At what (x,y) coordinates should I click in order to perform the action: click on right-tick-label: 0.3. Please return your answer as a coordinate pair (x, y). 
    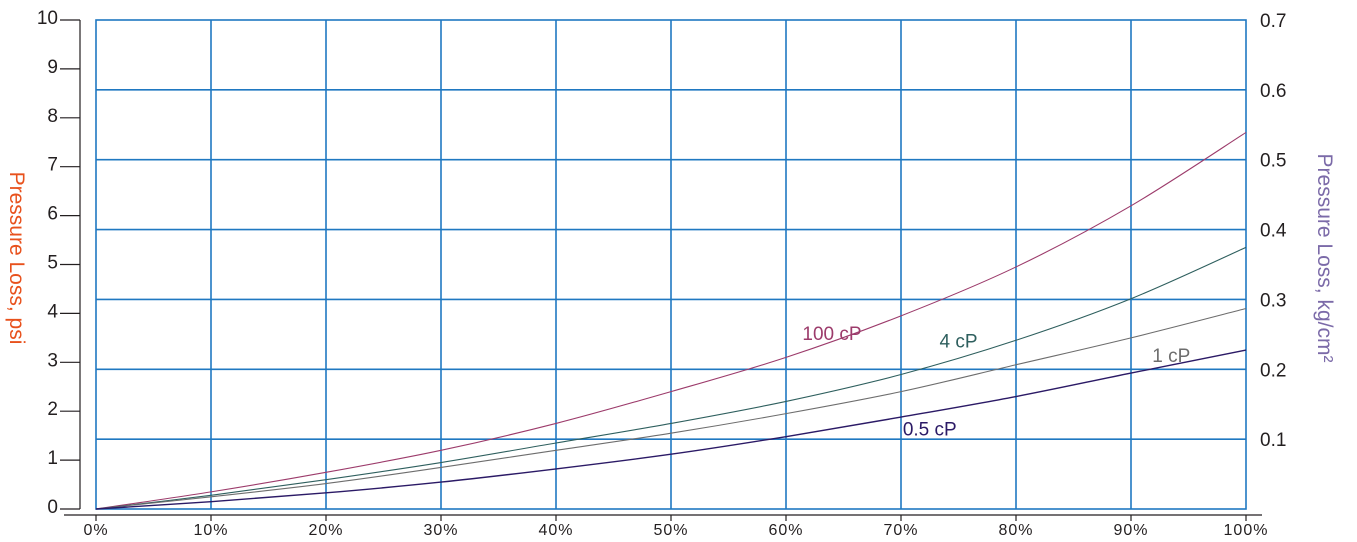
    Looking at the image, I should click on (1273, 300).